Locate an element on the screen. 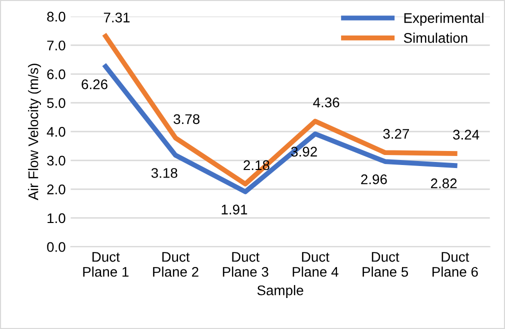  x-tick-label: Duct Plane 3 is located at coordinates (245, 264).